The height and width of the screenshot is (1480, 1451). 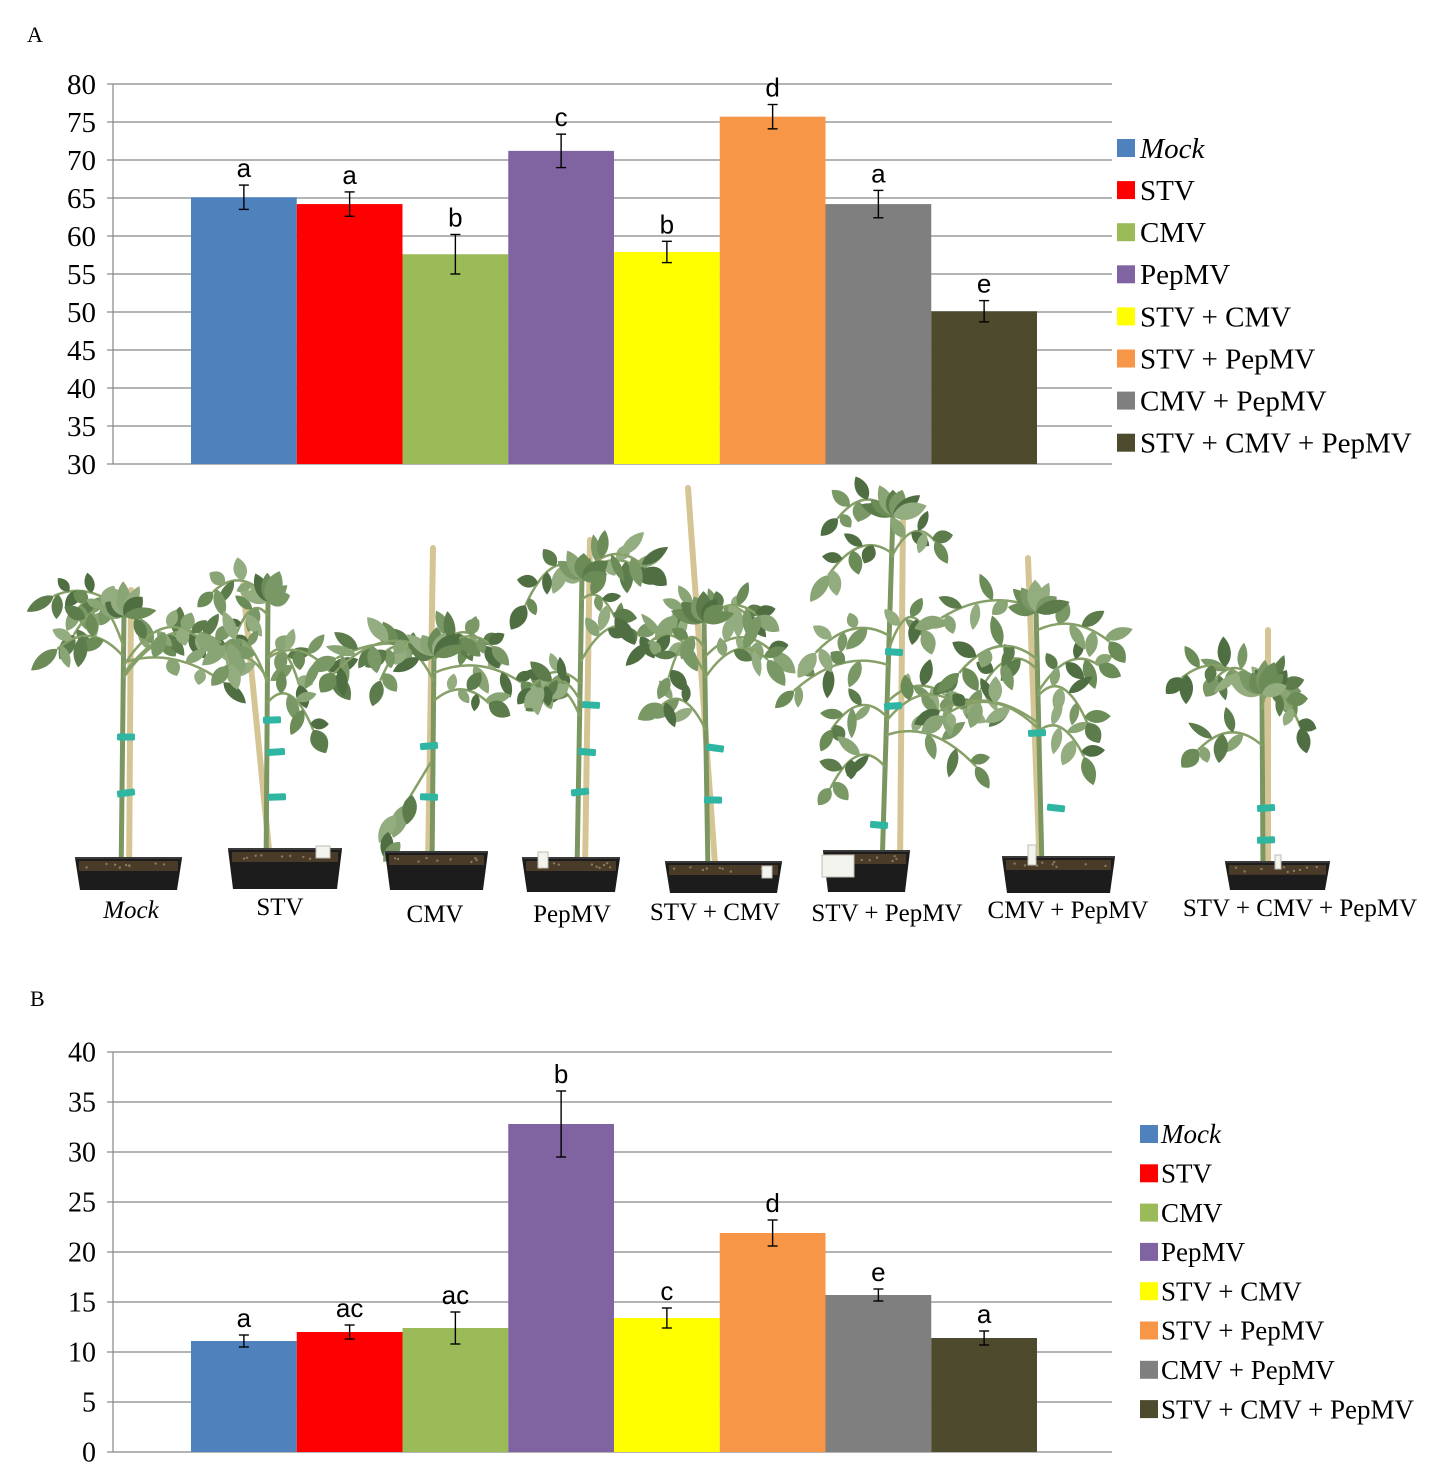 I want to click on legend-swatch-stv, so click(x=1149, y=1173).